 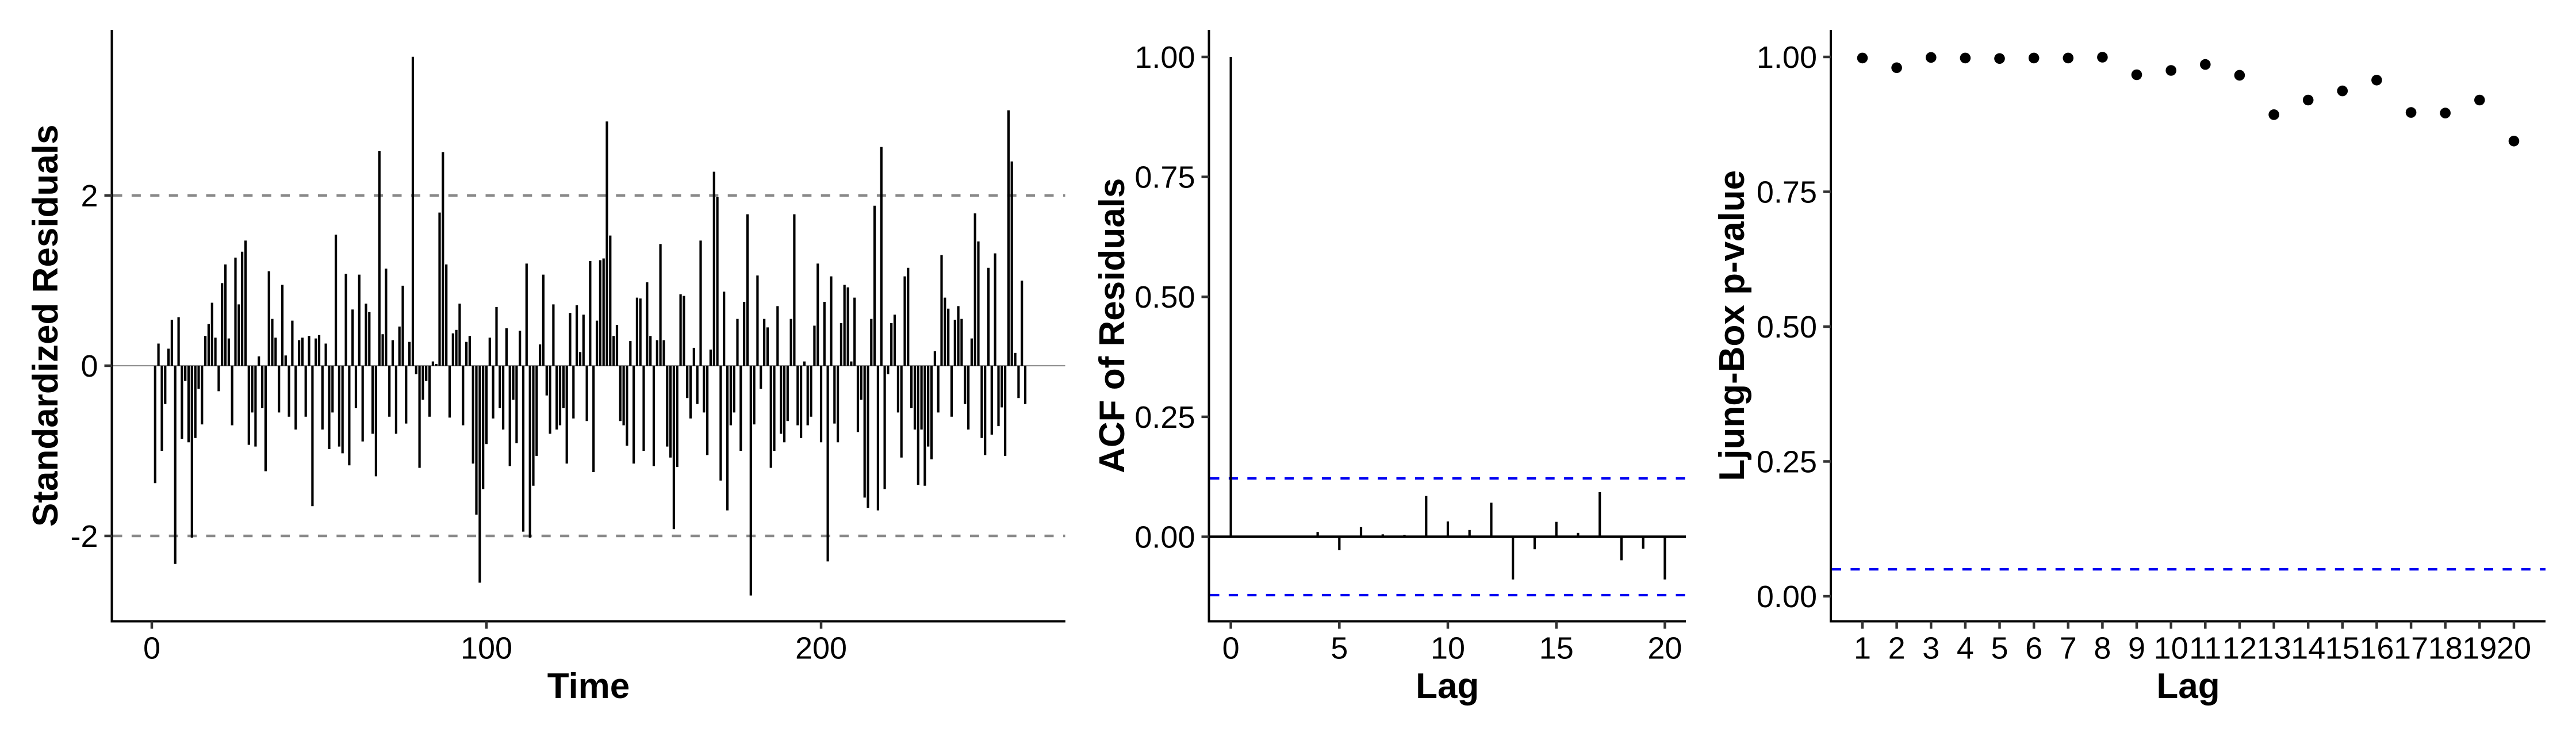 What do you see at coordinates (46, 326) in the screenshot?
I see `svg-text: Standardized Residuals` at bounding box center [46, 326].